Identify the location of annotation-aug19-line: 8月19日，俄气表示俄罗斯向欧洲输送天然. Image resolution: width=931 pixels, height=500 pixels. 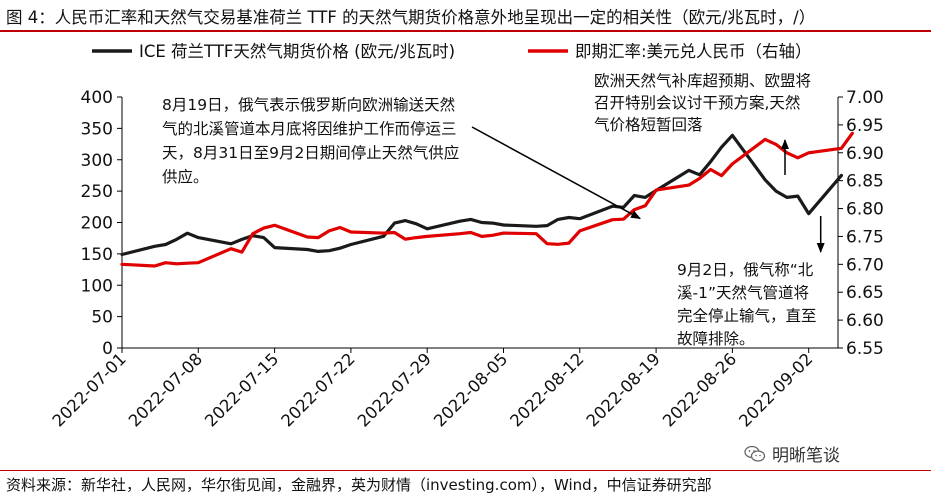
(308, 105).